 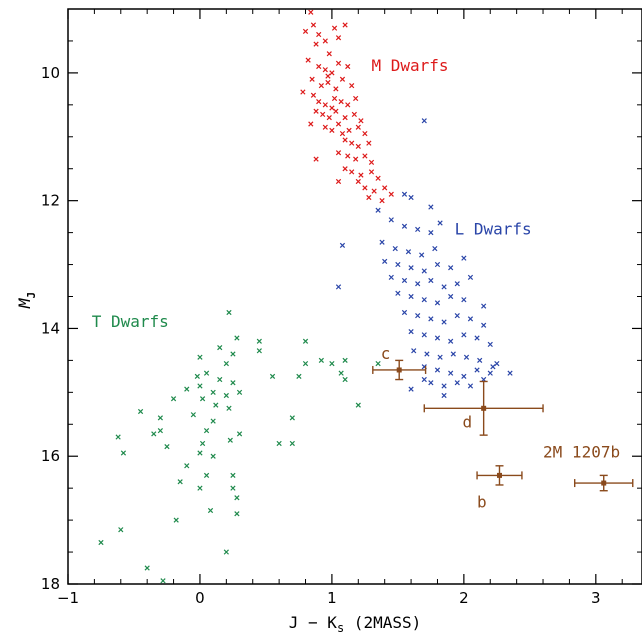 What do you see at coordinates (50, 201) in the screenshot?
I see `y-tick-label: 12` at bounding box center [50, 201].